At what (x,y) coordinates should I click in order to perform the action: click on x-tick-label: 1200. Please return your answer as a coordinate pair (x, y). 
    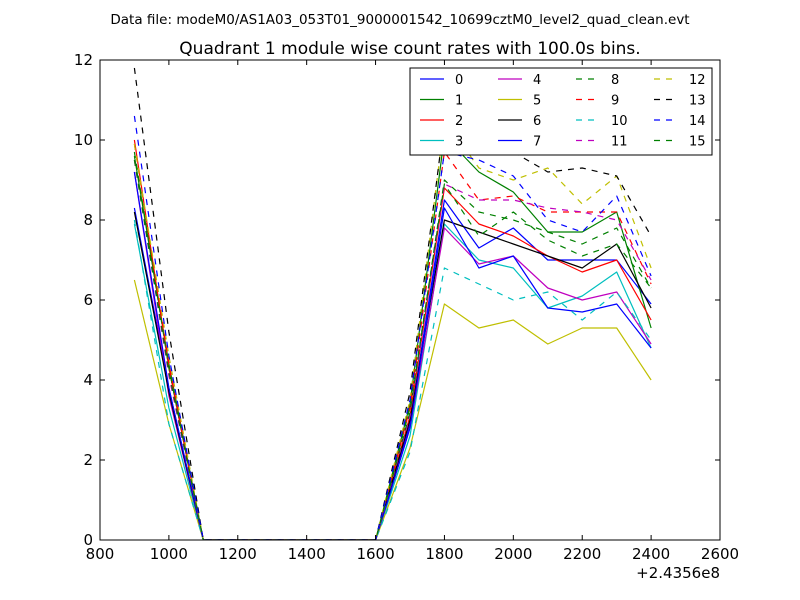
    Looking at the image, I should click on (238, 554).